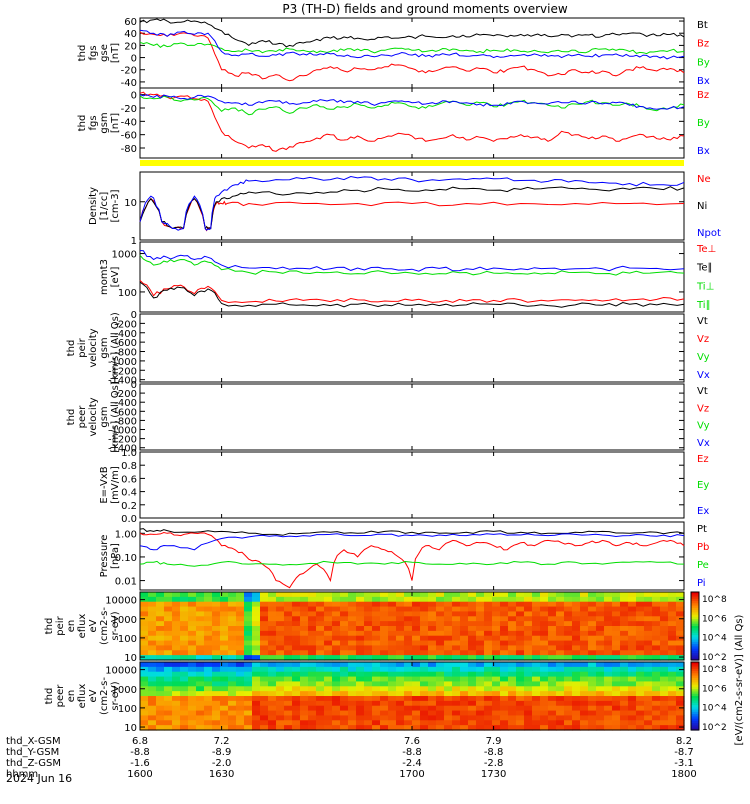 This screenshot has height=804, width=750. Describe the element at coordinates (71, 696) in the screenshot. I see `y-axis-label: en` at that location.